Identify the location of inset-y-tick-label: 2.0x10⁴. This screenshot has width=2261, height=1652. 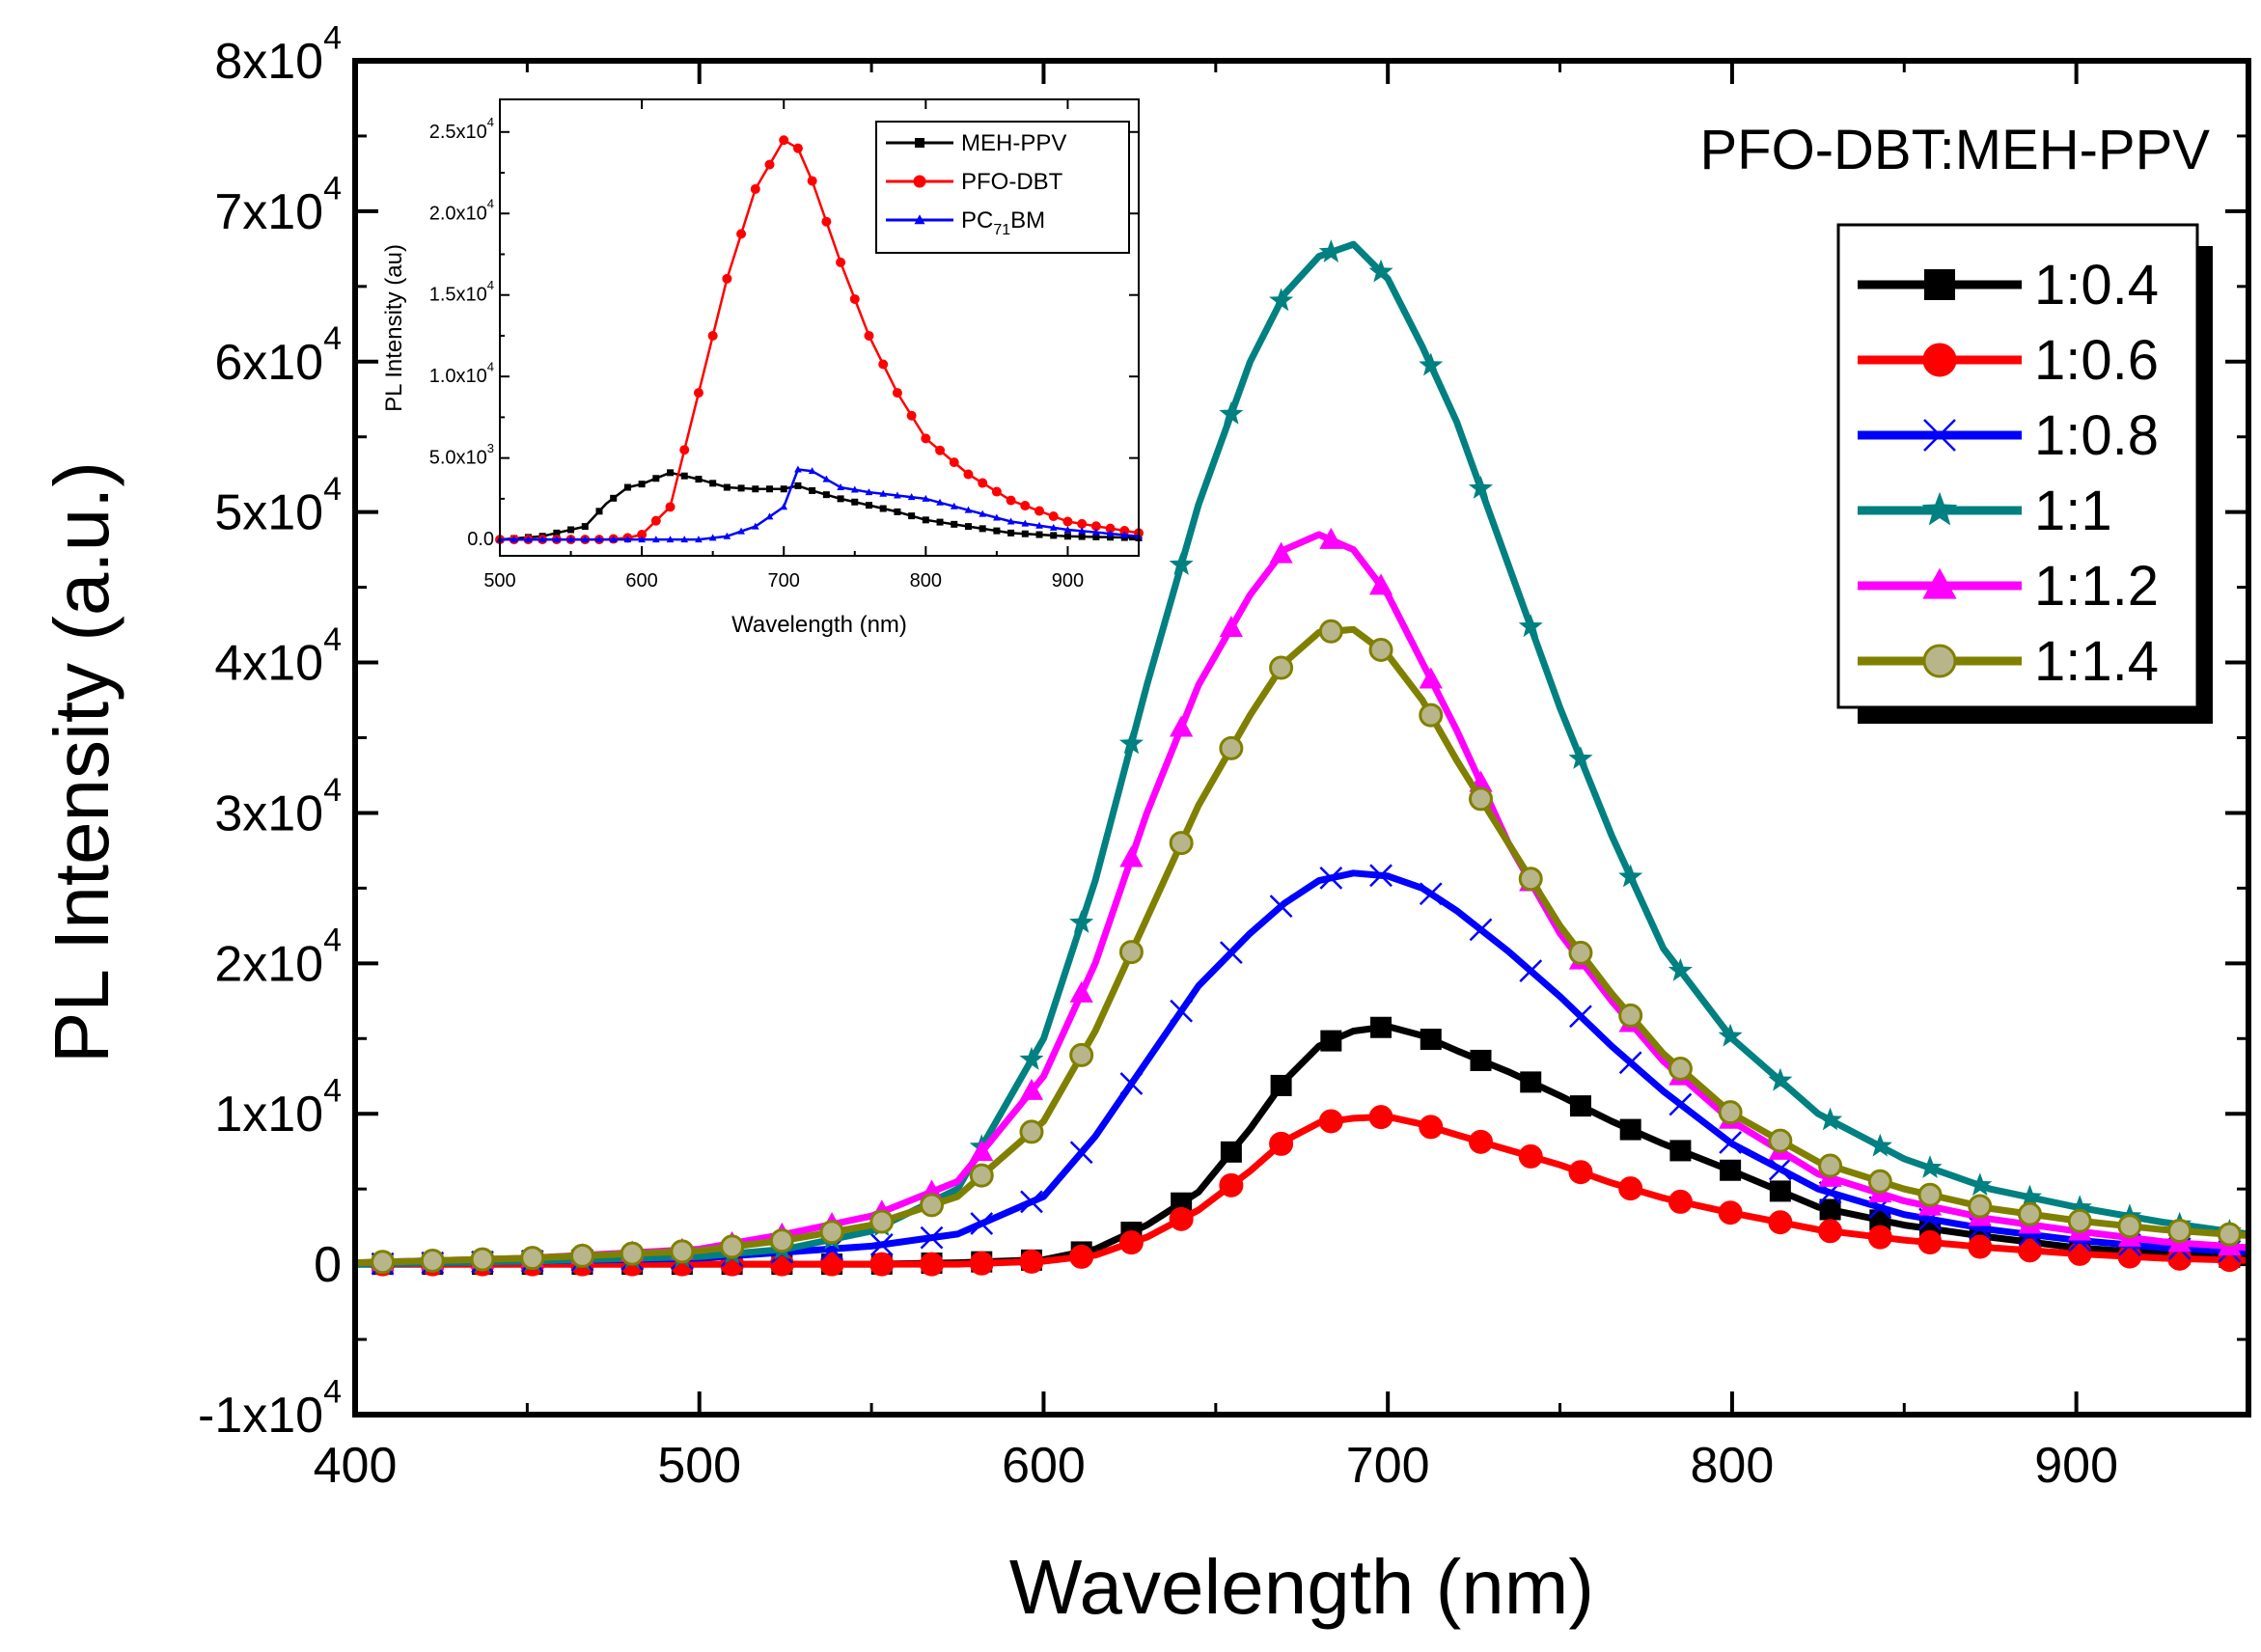
(461, 211).